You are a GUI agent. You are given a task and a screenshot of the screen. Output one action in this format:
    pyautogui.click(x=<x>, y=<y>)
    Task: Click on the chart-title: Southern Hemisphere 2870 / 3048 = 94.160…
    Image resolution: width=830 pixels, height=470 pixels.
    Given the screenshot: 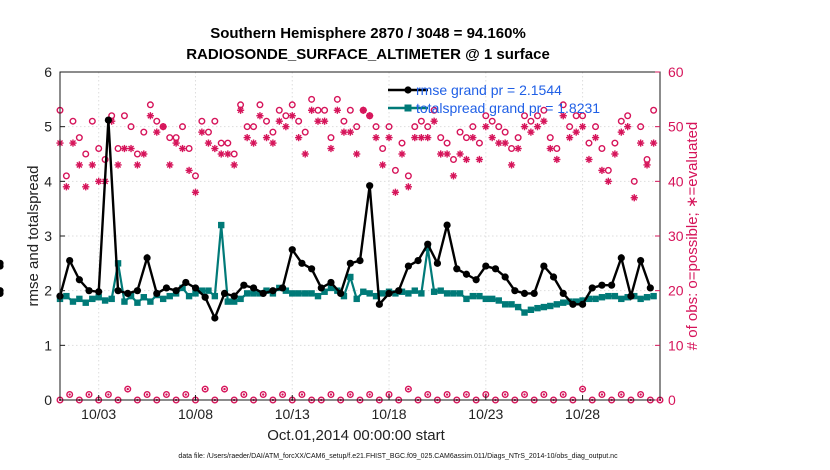 What is the action you would take?
    pyautogui.click(x=368, y=33)
    